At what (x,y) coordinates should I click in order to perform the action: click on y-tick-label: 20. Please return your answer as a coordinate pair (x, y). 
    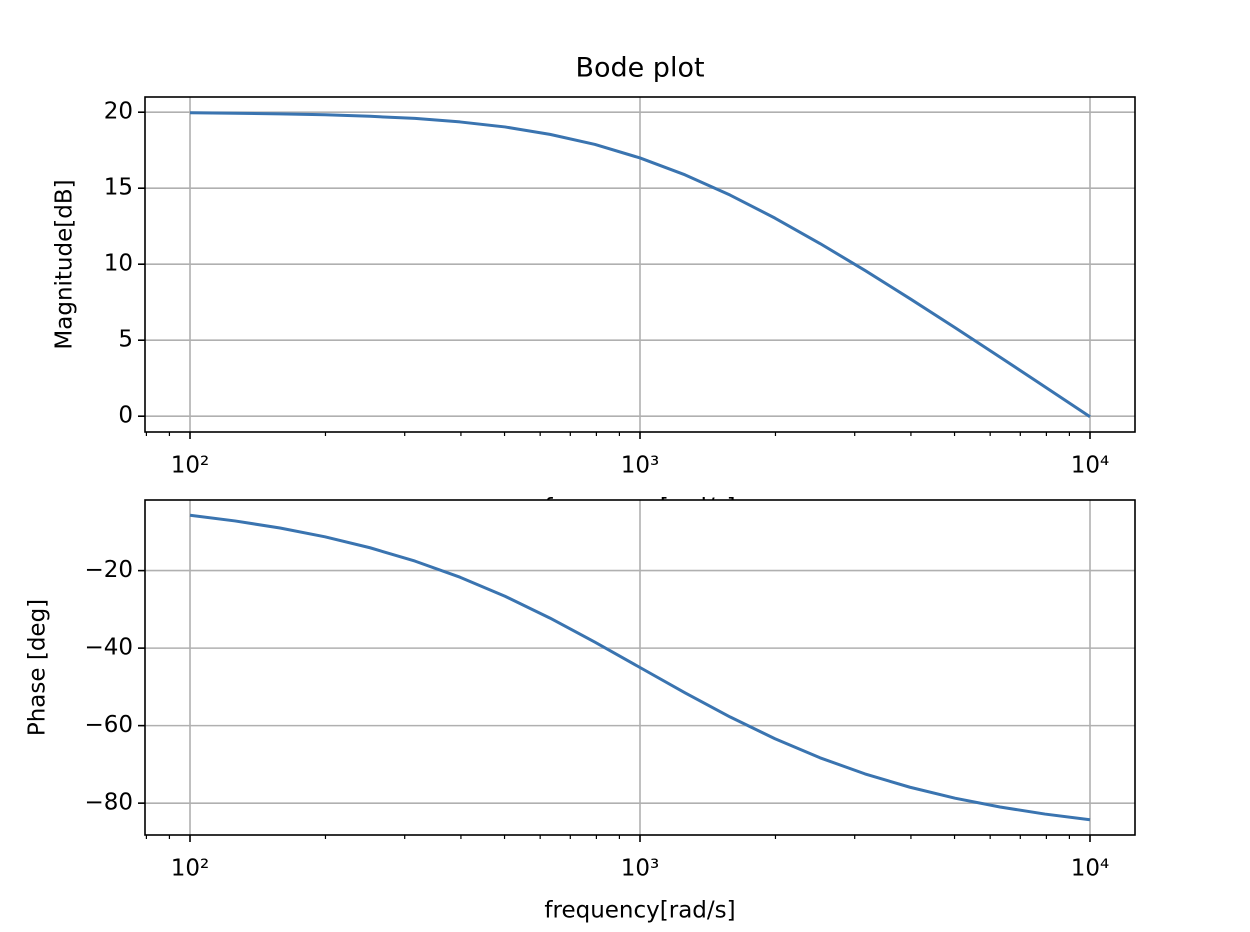
    Looking at the image, I should click on (118, 112).